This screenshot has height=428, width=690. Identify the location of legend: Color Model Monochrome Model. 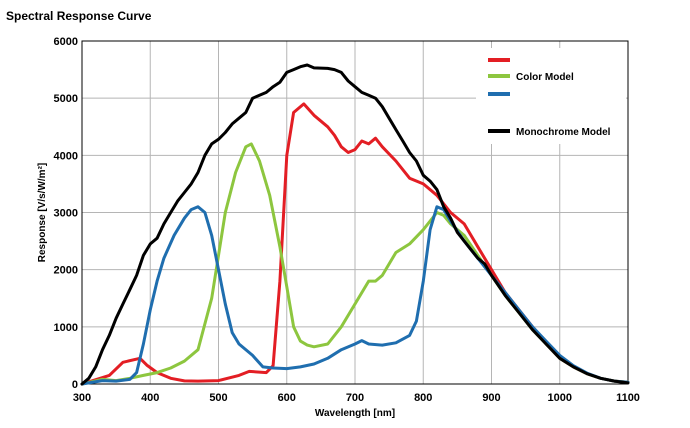
(551, 96).